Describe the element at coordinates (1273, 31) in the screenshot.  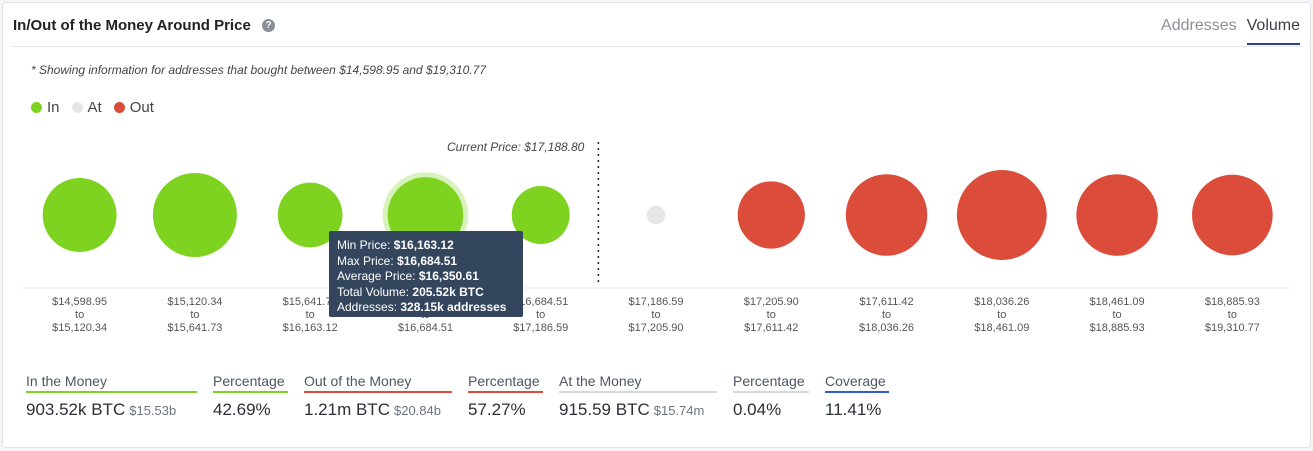
I see `tab-volume: Volume` at that location.